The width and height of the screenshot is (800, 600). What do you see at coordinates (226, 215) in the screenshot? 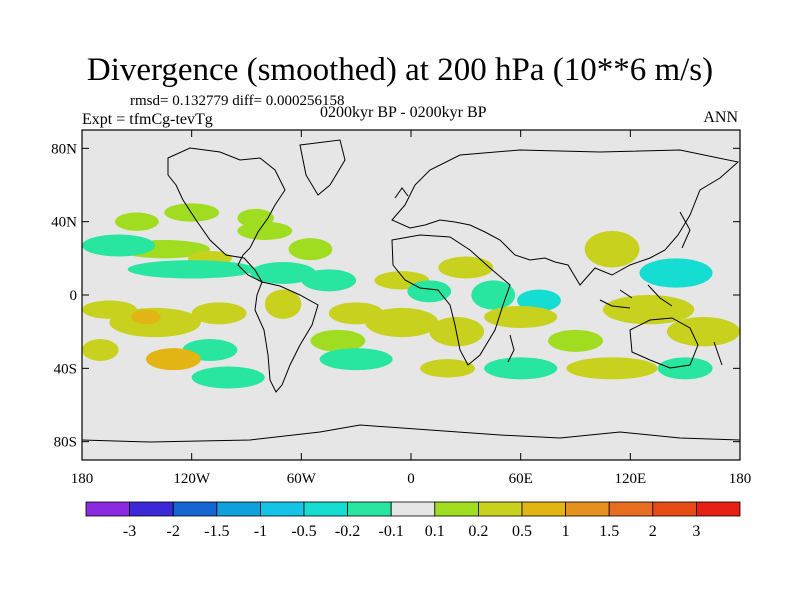
I see `coastline-north-america` at bounding box center [226, 215].